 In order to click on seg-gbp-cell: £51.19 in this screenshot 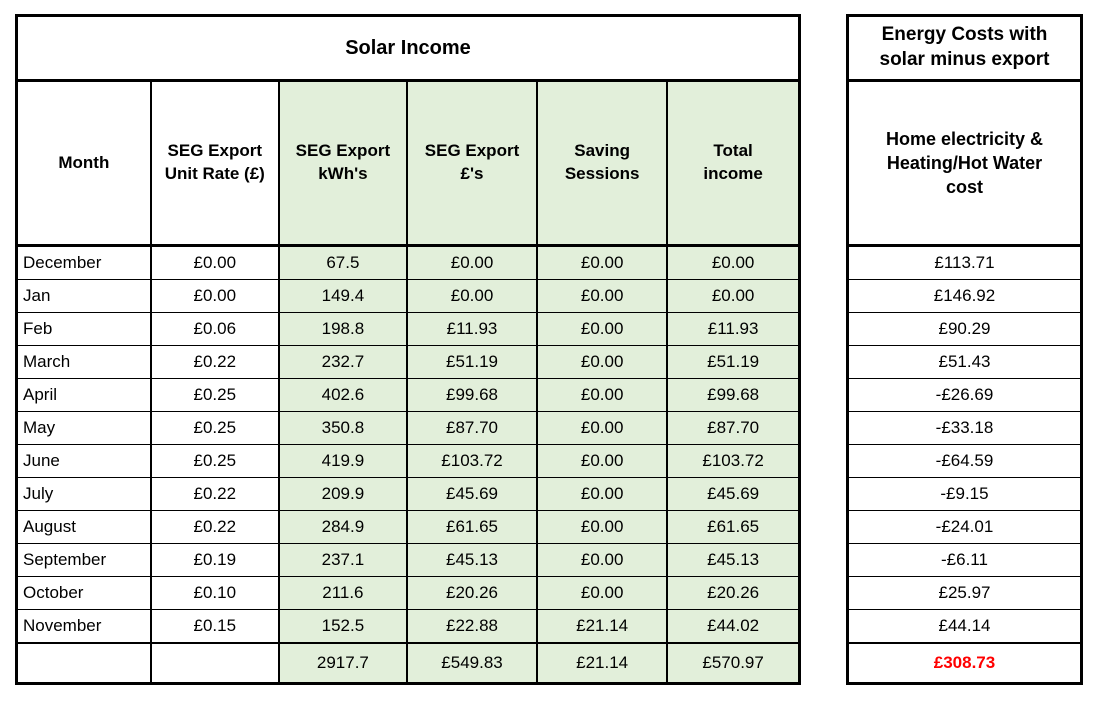, I will do `click(472, 362)`.